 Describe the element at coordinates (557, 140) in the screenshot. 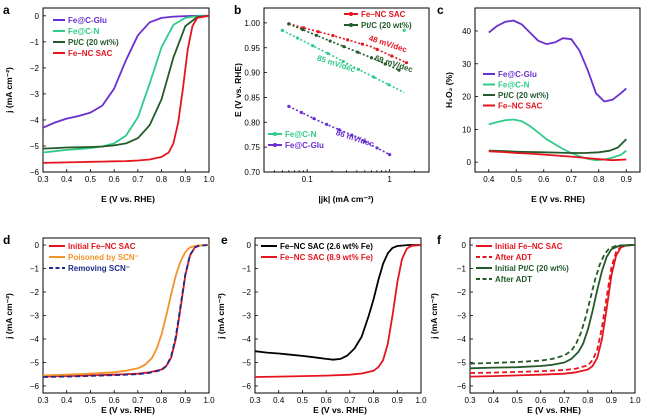

I see `series-fe-c-n` at that location.